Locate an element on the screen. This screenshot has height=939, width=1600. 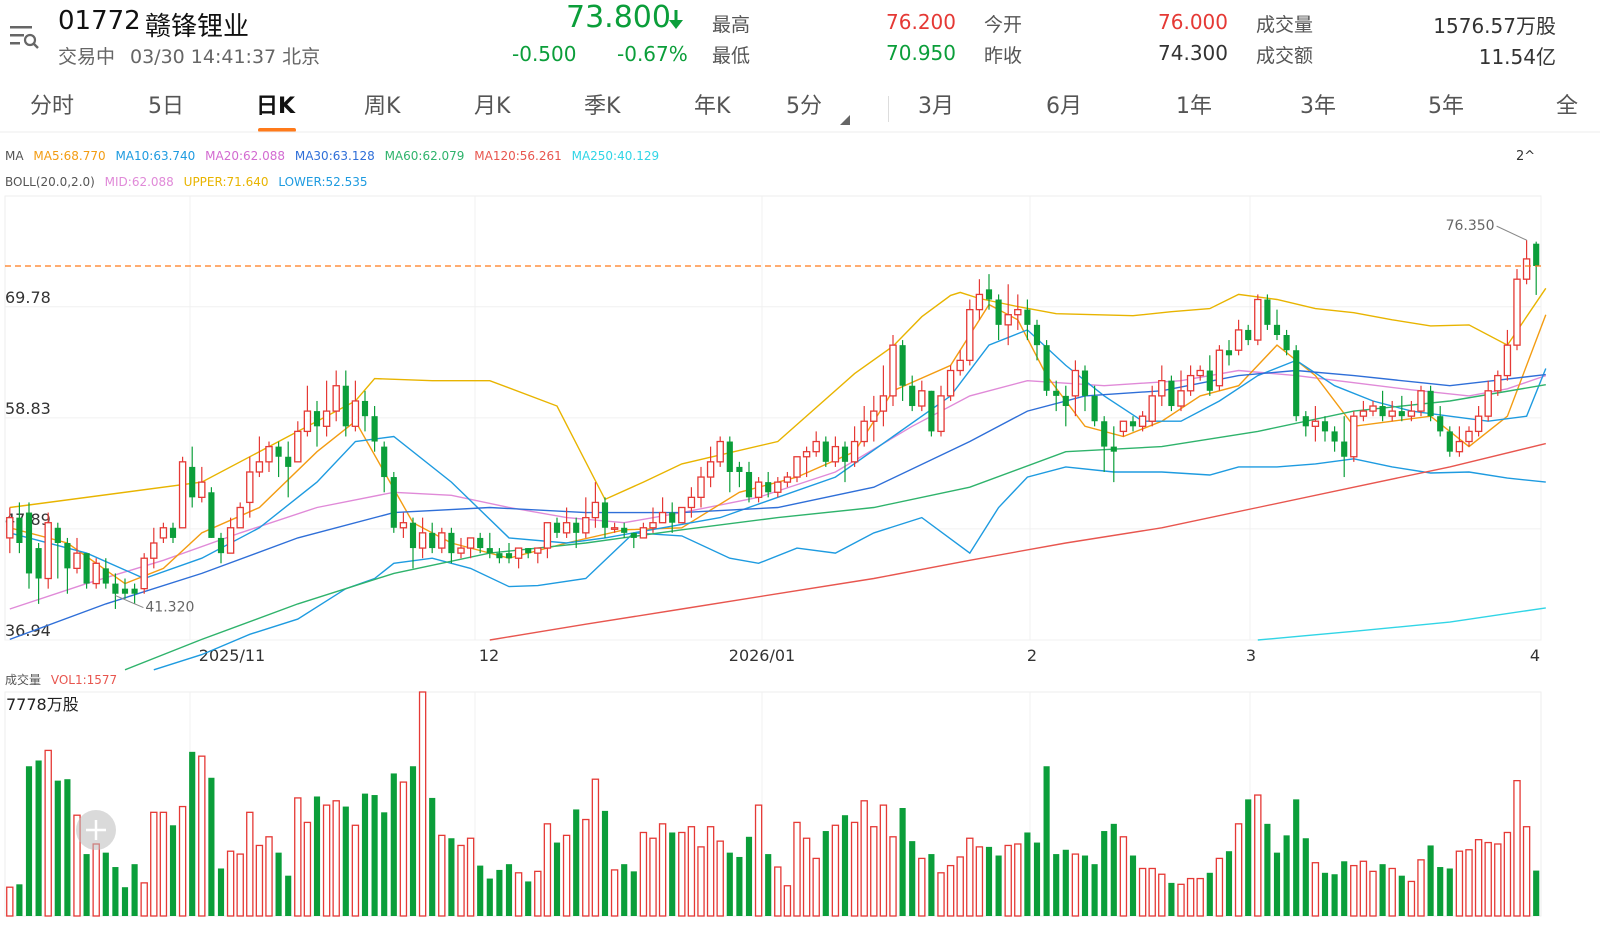
date-tick-label: 3 is located at coordinates (1251, 655).